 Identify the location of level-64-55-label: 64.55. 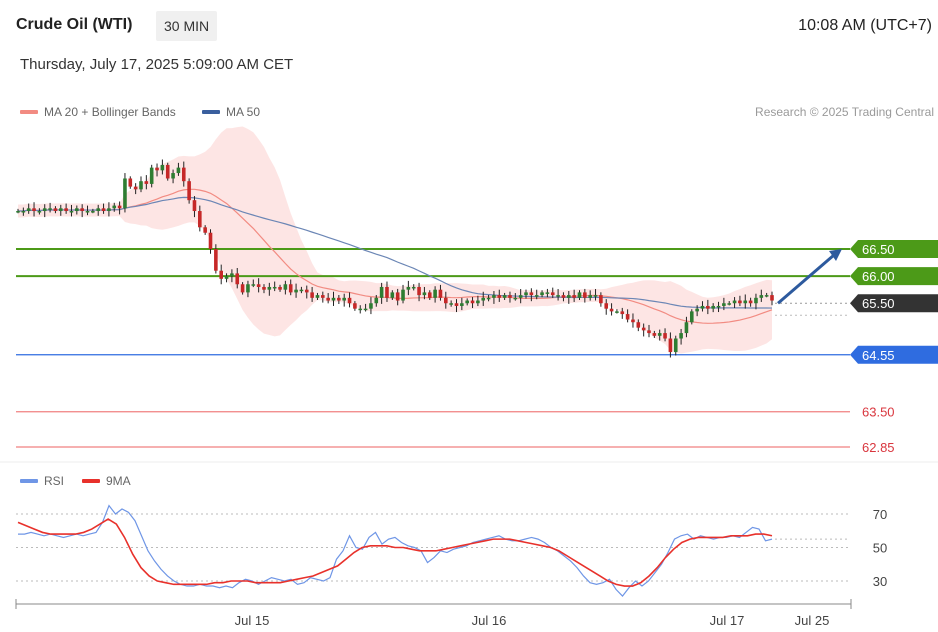
(878, 355).